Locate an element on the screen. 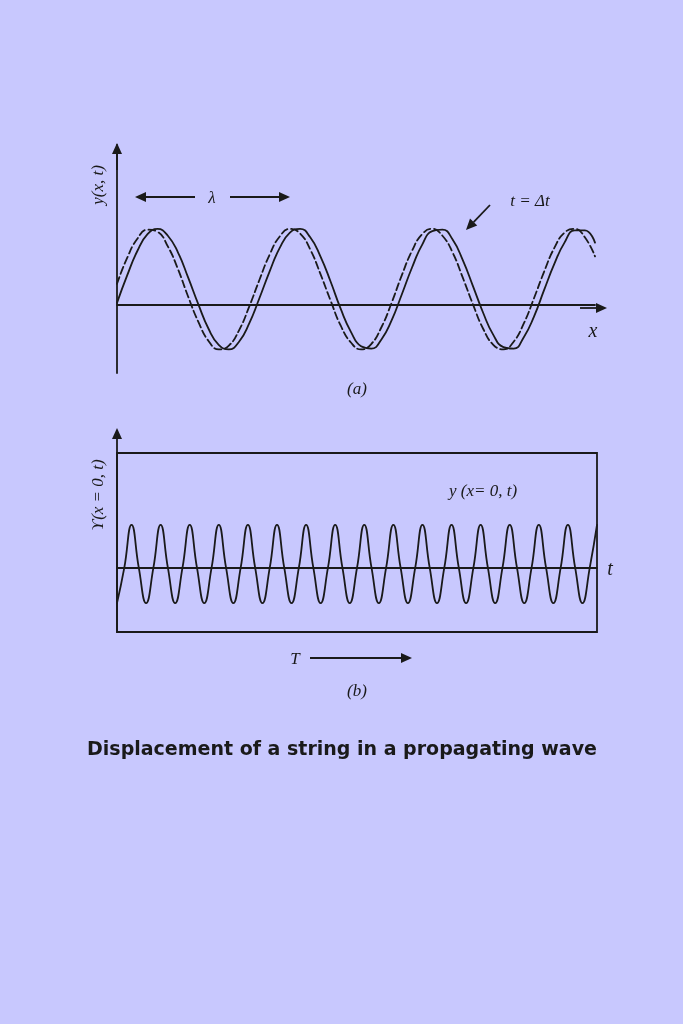 This screenshot has height=1024, width=683. text: y (x= 0, t) is located at coordinates (482, 490).